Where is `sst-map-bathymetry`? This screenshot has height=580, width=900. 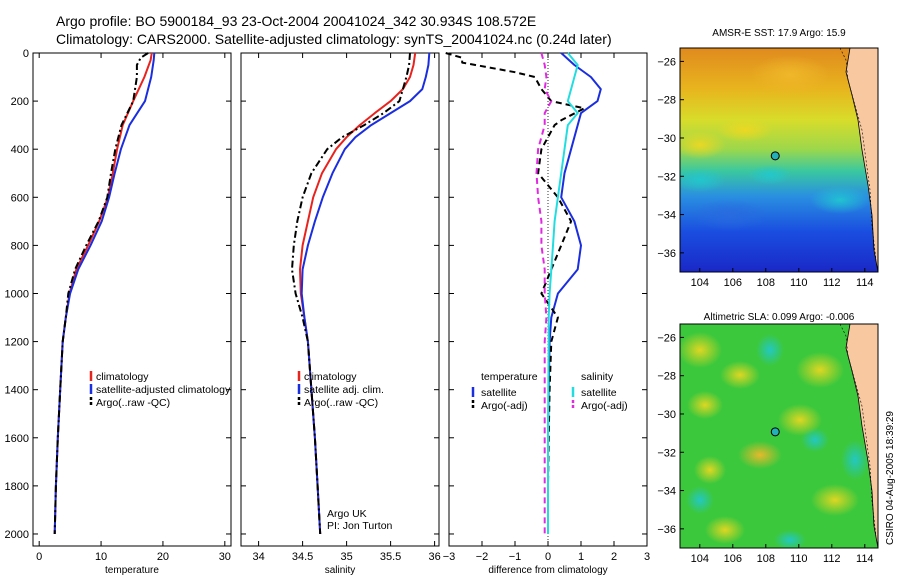 sst-map-bathymetry is located at coordinates (858, 154).